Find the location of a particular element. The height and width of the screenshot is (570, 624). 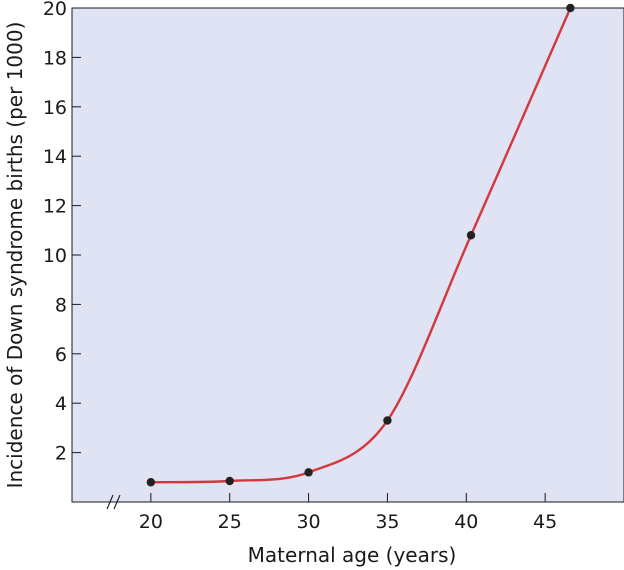

y-tick-label: 18 is located at coordinates (55, 58).